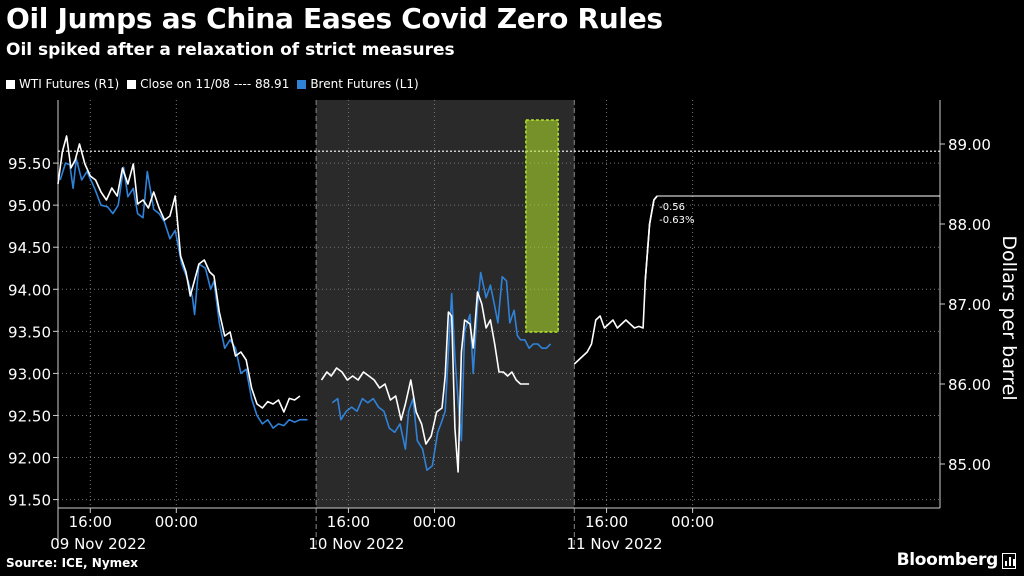 The width and height of the screenshot is (1024, 576). Describe the element at coordinates (969, 305) in the screenshot. I see `right-tick-label: 87.00` at that location.